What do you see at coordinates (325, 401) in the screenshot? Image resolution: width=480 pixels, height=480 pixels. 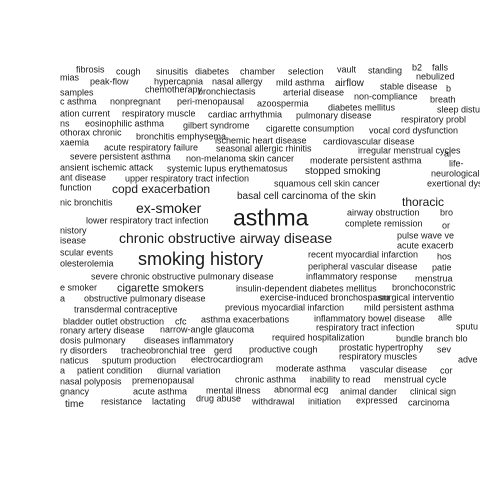 I see `cloud-word-initiation: initiation` at bounding box center [325, 401].